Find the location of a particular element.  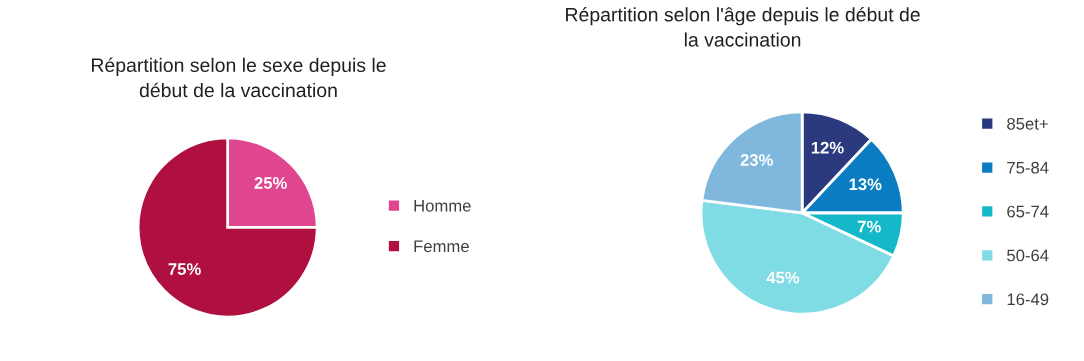

data-label: 12% is located at coordinates (827, 147).